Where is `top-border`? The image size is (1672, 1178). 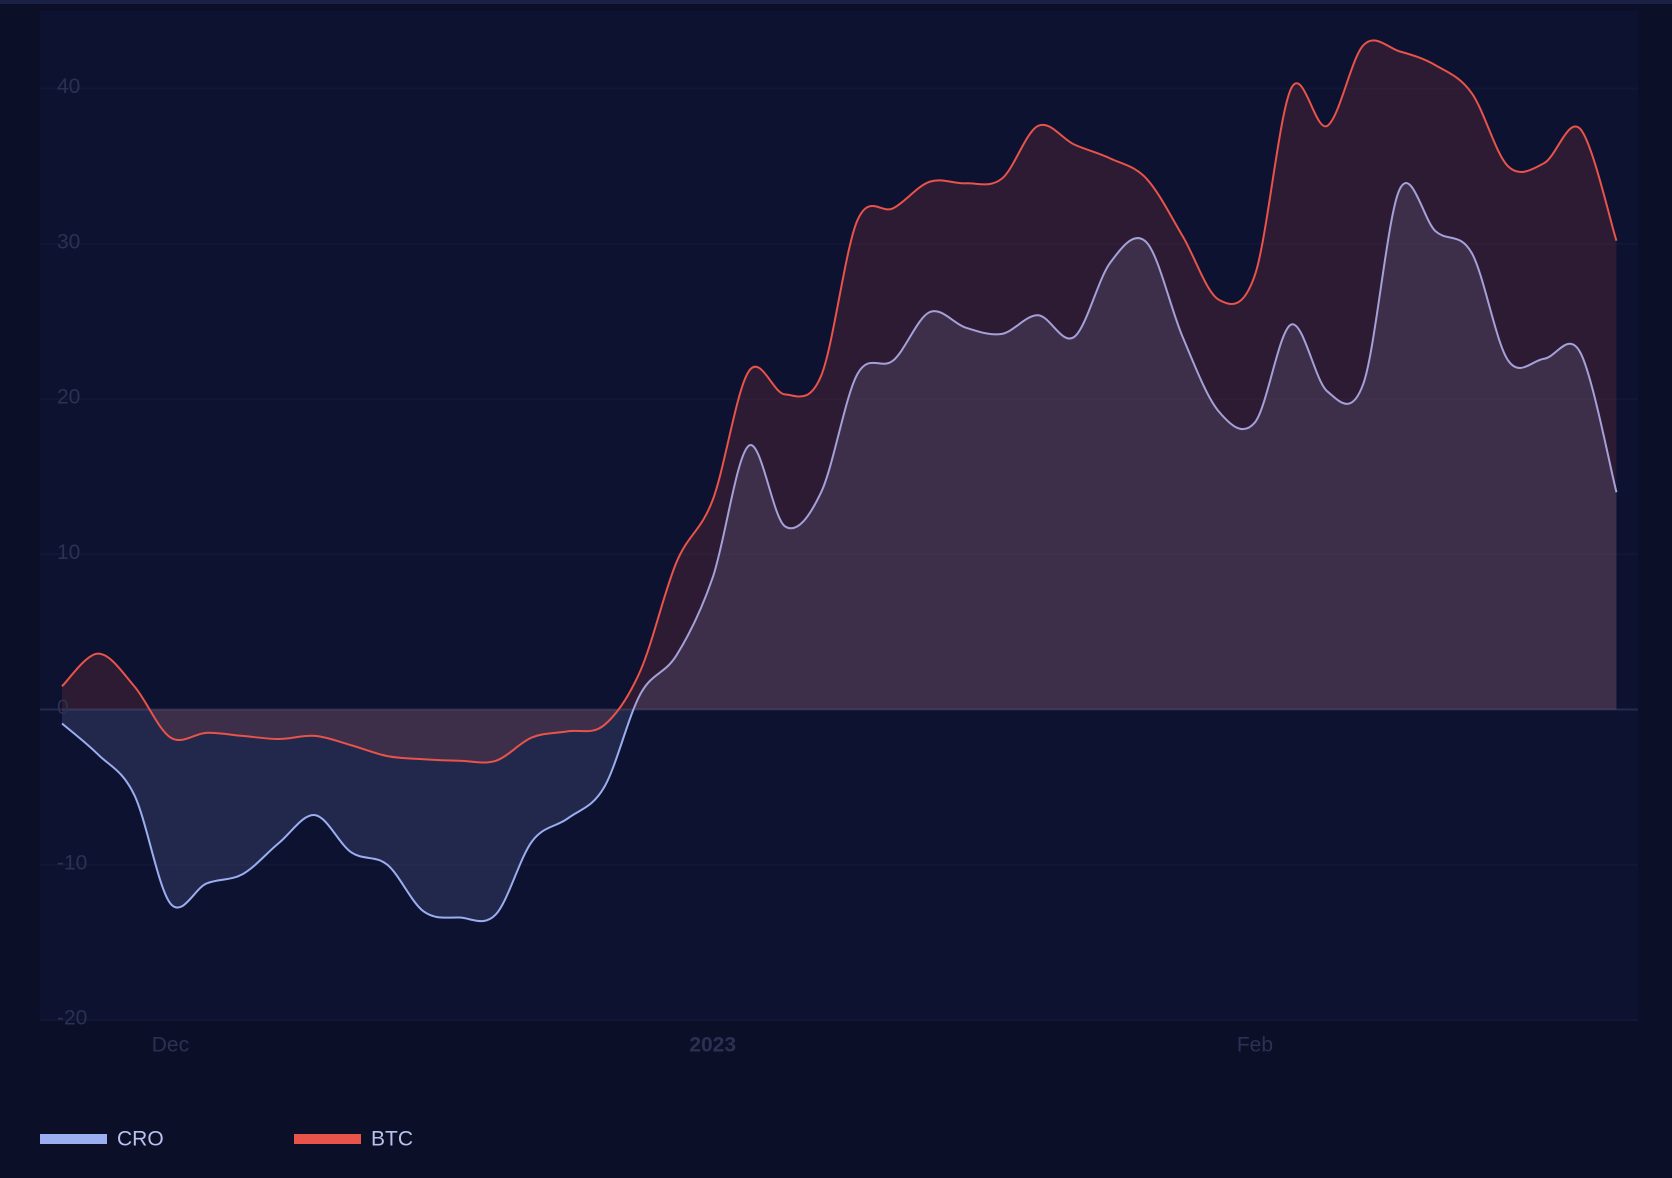 top-border is located at coordinates (836, 2).